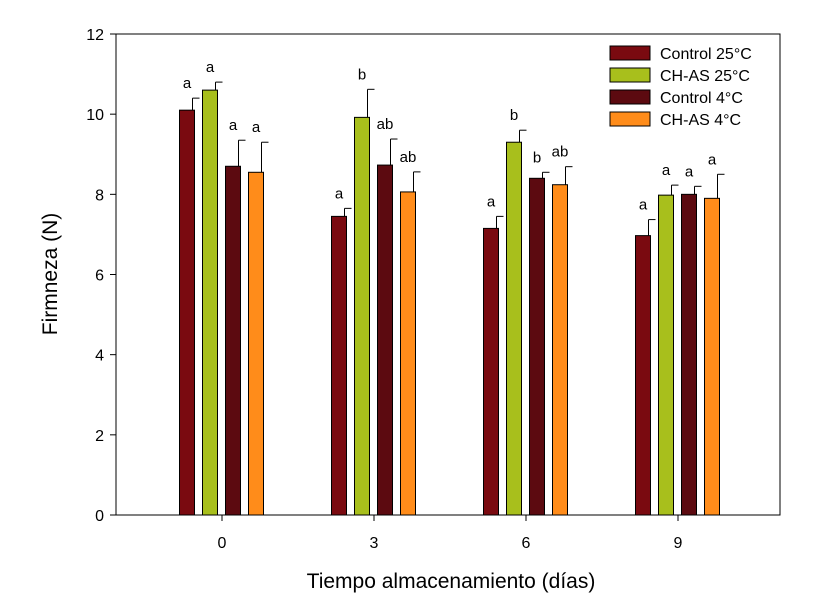 This screenshot has width=832, height=603. I want to click on y-tick-label: 2, so click(99, 436).